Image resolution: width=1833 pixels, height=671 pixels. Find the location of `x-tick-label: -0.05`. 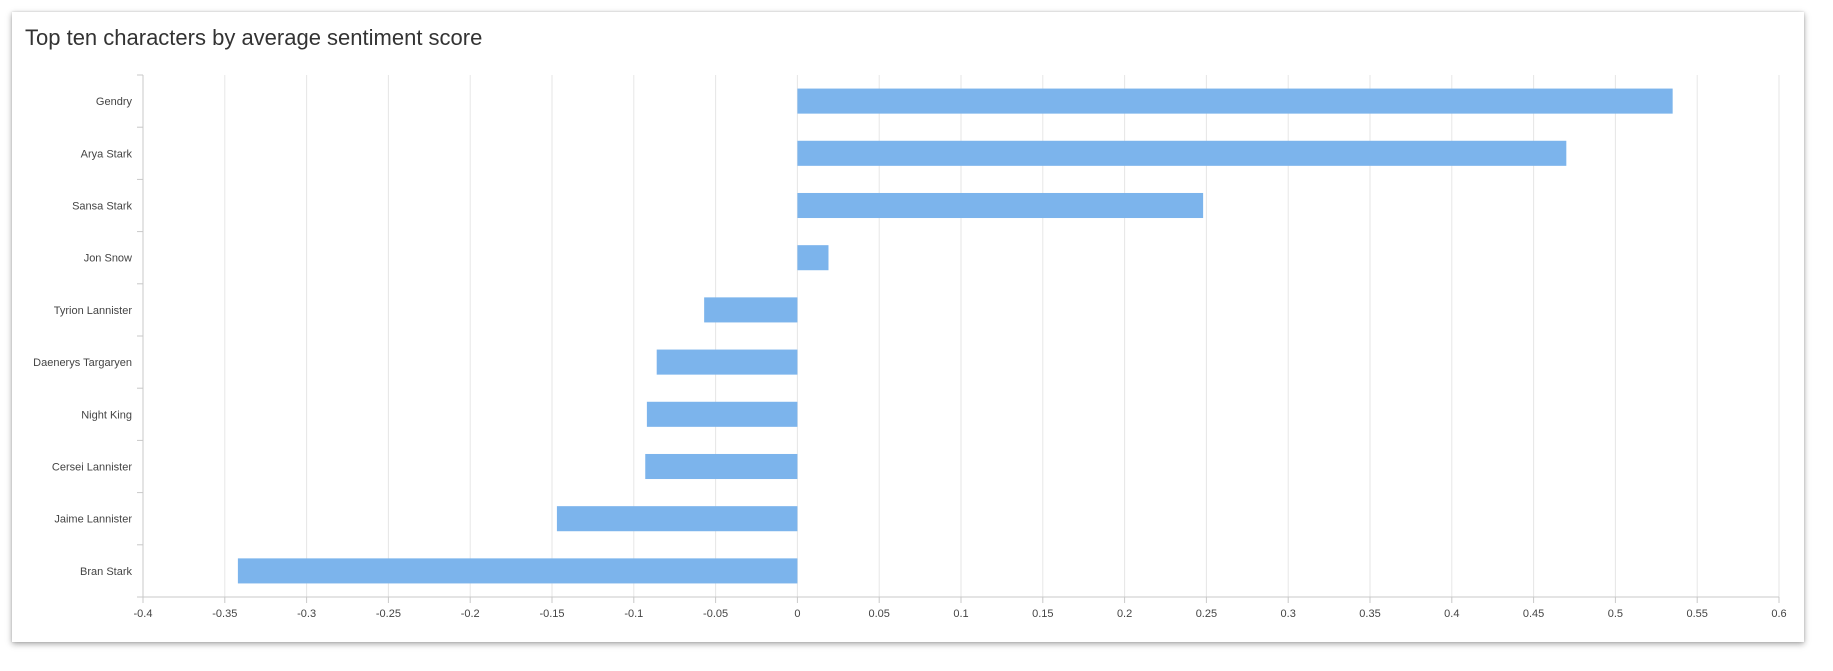

x-tick-label: -0.05 is located at coordinates (715, 614).